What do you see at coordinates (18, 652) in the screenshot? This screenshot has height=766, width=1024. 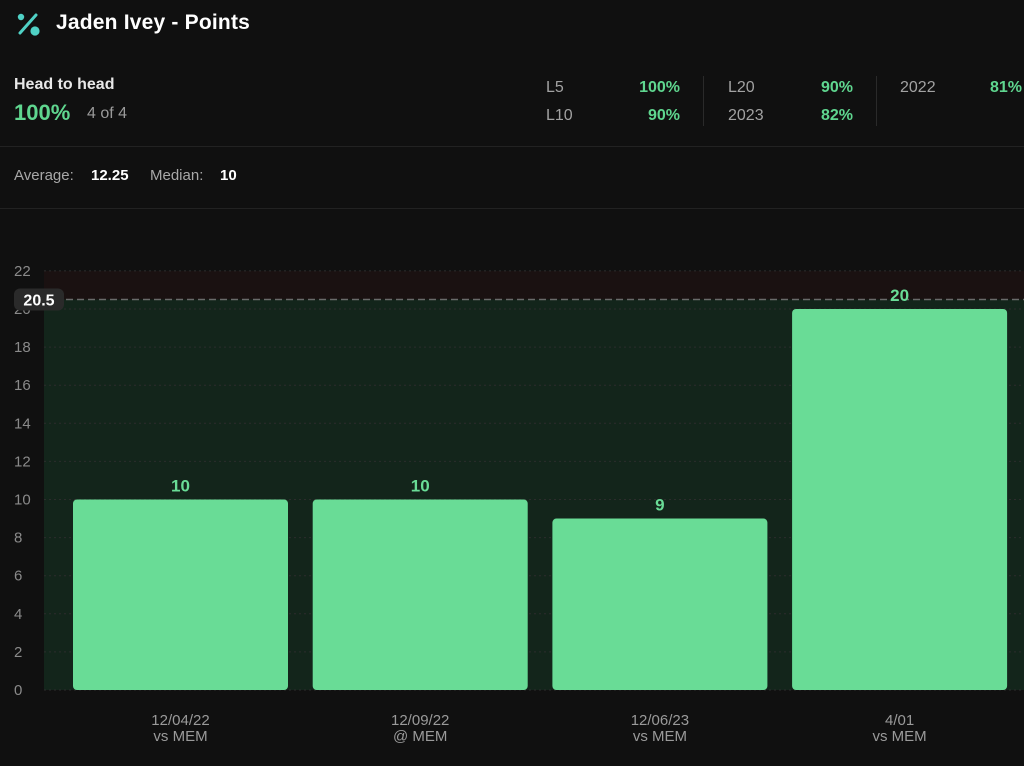 I see `y-tick-label: 2` at bounding box center [18, 652].